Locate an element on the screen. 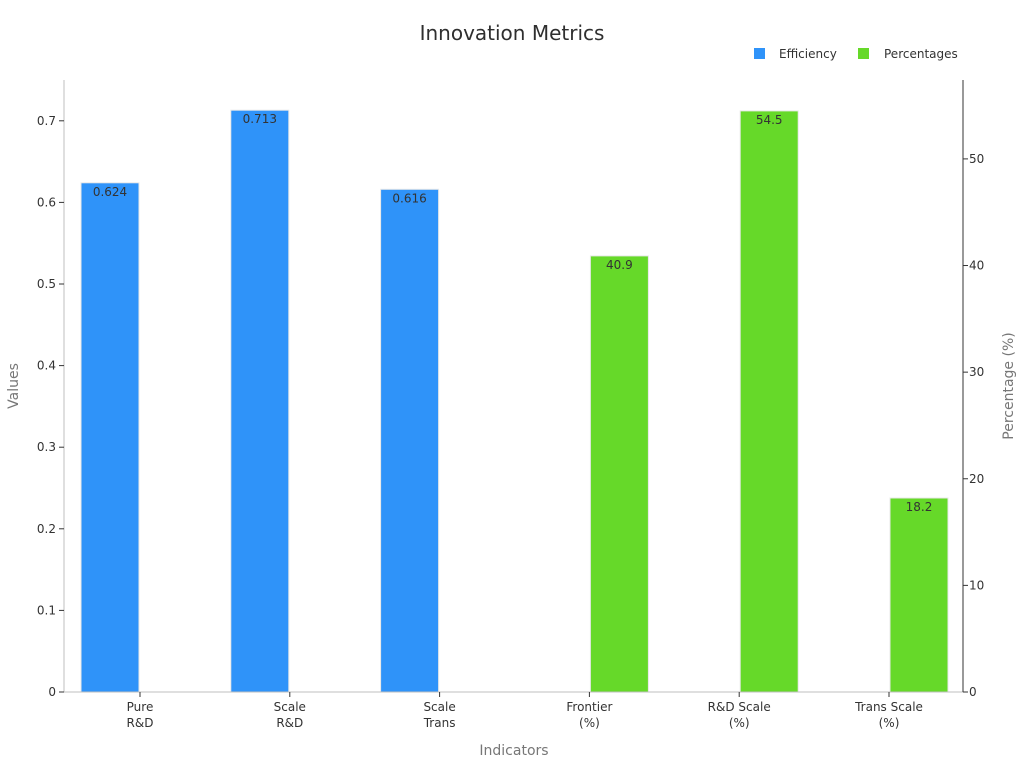 This screenshot has width=1024, height=768. legend-label-percentages: Percentages is located at coordinates (921, 54).